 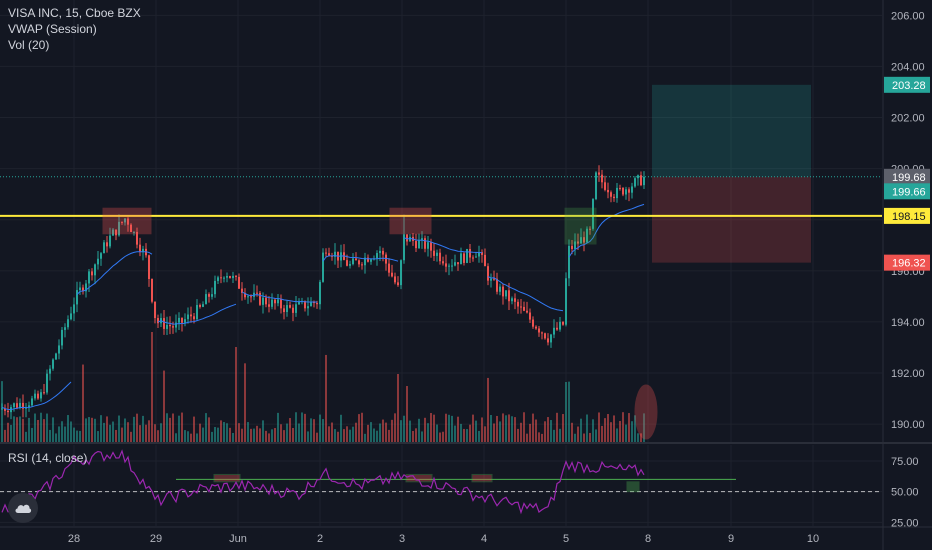 I want to click on tradingview-logo-icon, so click(x=23, y=508).